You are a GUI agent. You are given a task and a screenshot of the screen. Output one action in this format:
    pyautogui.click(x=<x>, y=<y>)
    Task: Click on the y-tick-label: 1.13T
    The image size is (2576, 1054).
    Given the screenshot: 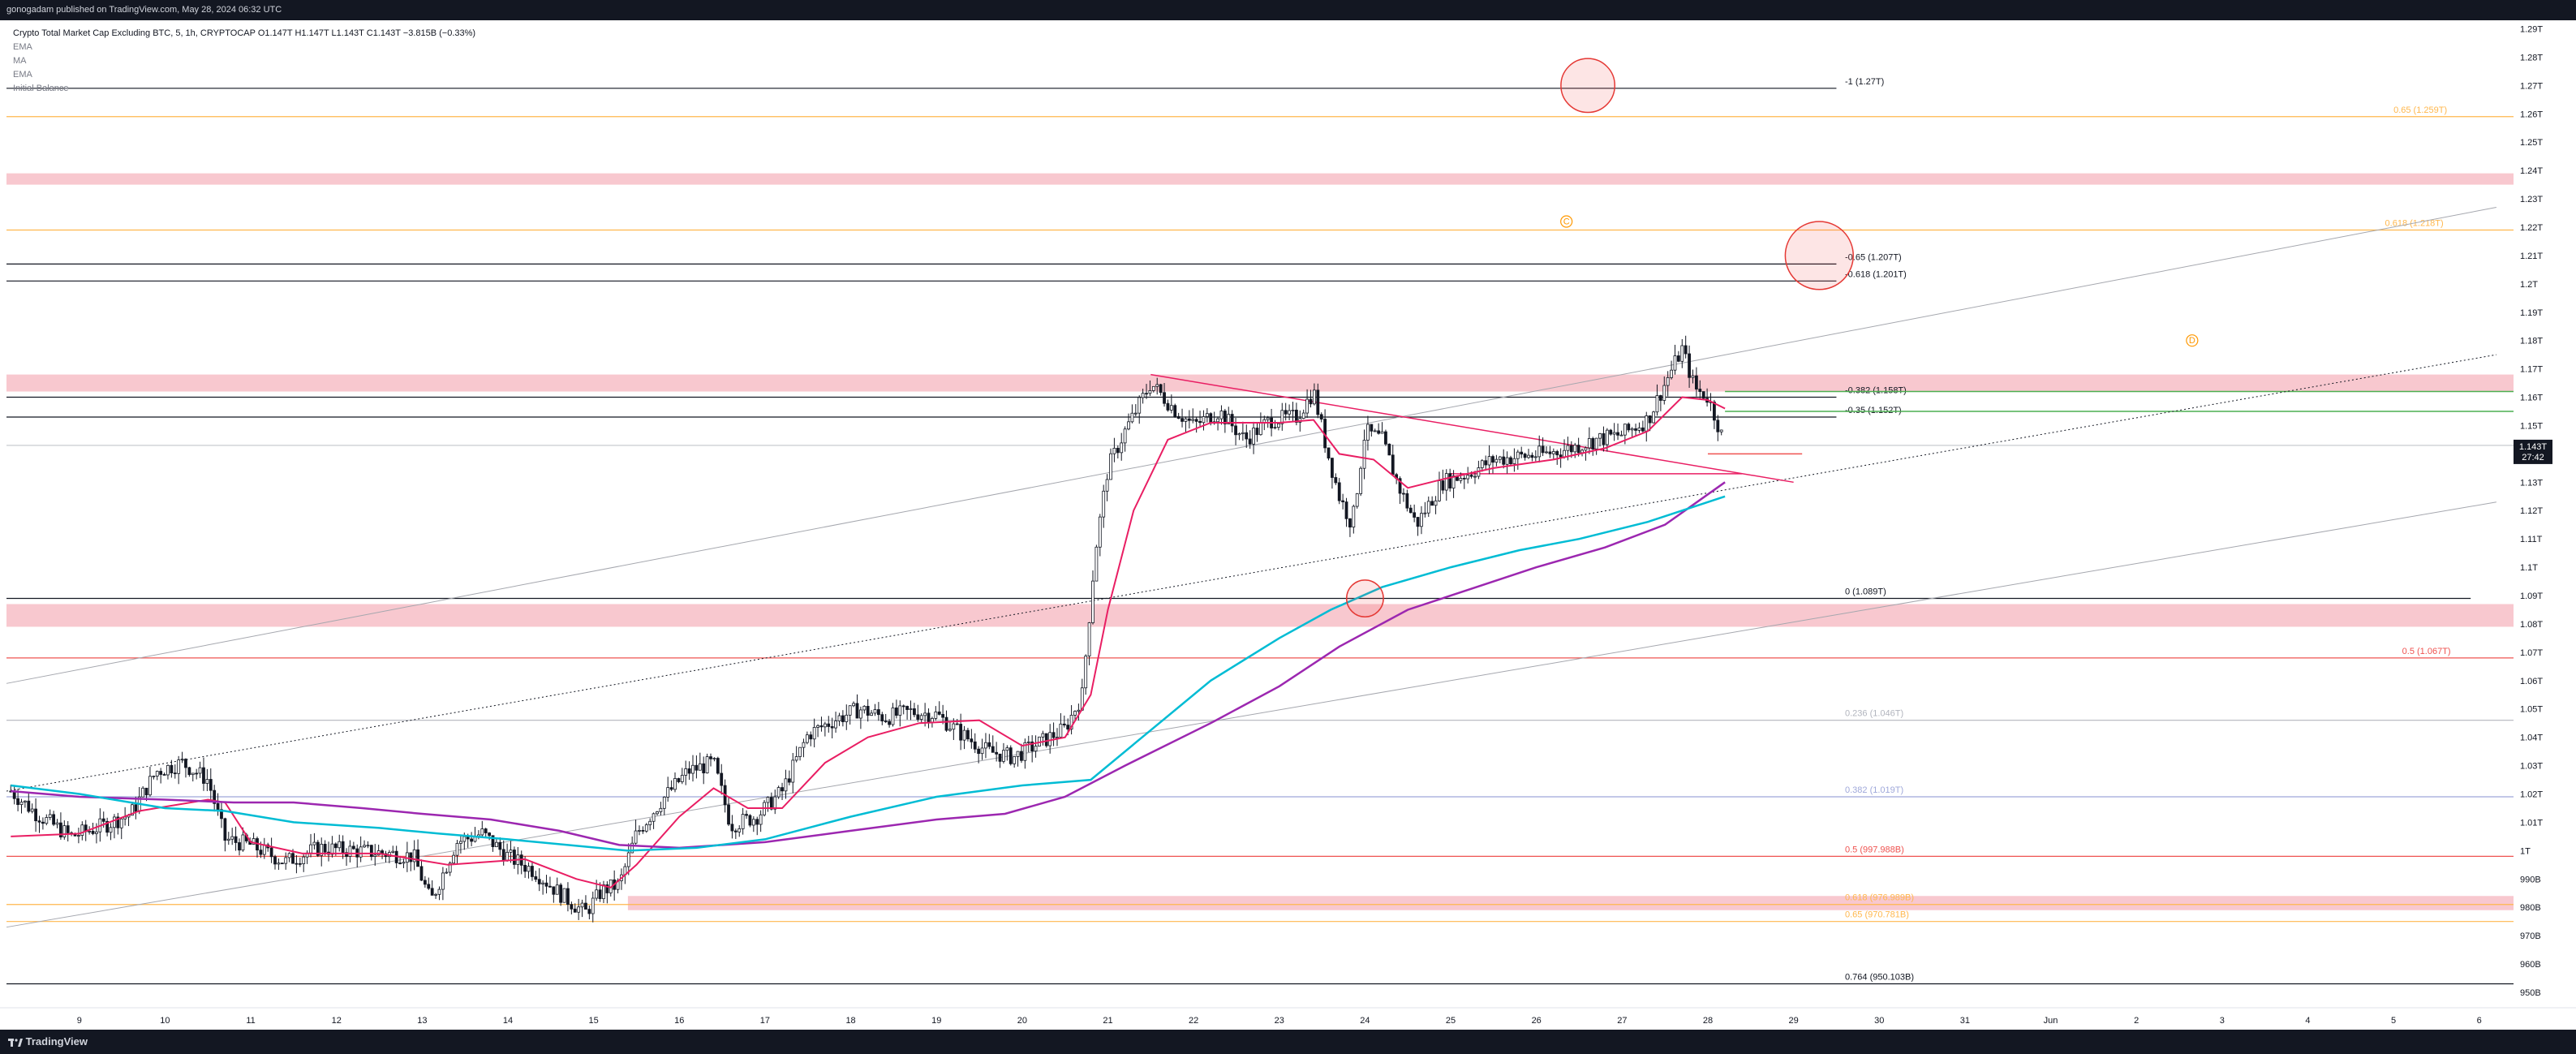 What is the action you would take?
    pyautogui.click(x=2531, y=483)
    